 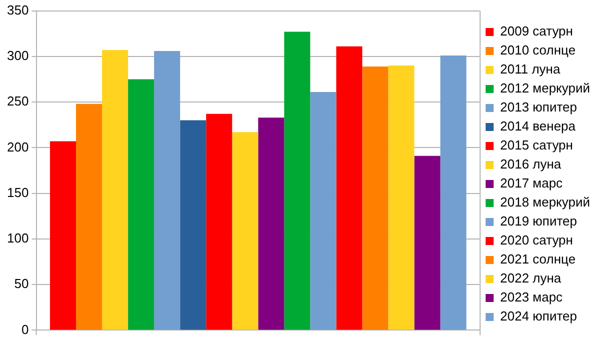 What do you see at coordinates (25, 329) in the screenshot?
I see `y-tick-label: 0` at bounding box center [25, 329].